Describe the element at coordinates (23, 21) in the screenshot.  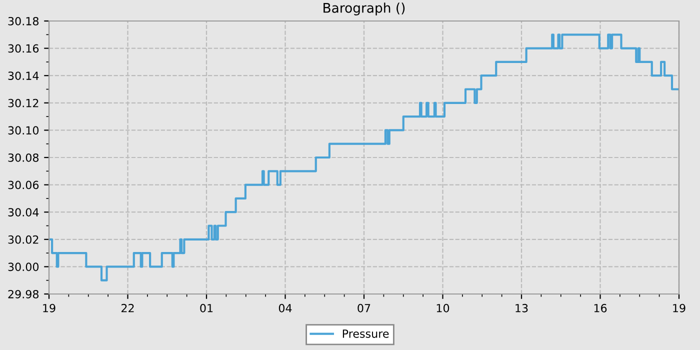
I see `y-tick-label: 30.18` at that location.